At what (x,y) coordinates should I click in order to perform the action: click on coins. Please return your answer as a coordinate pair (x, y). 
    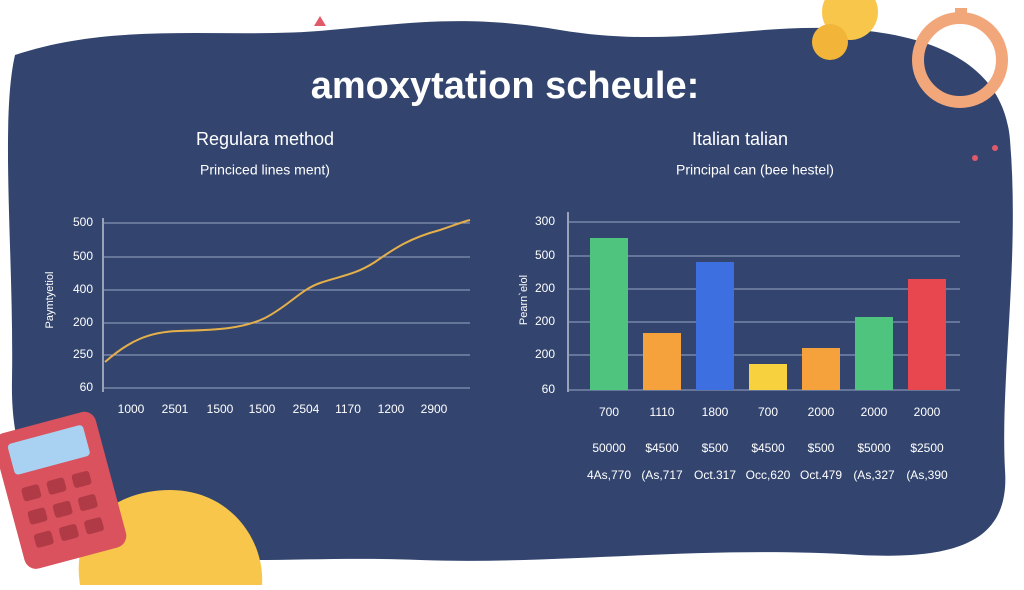
    Looking at the image, I should click on (910, 80).